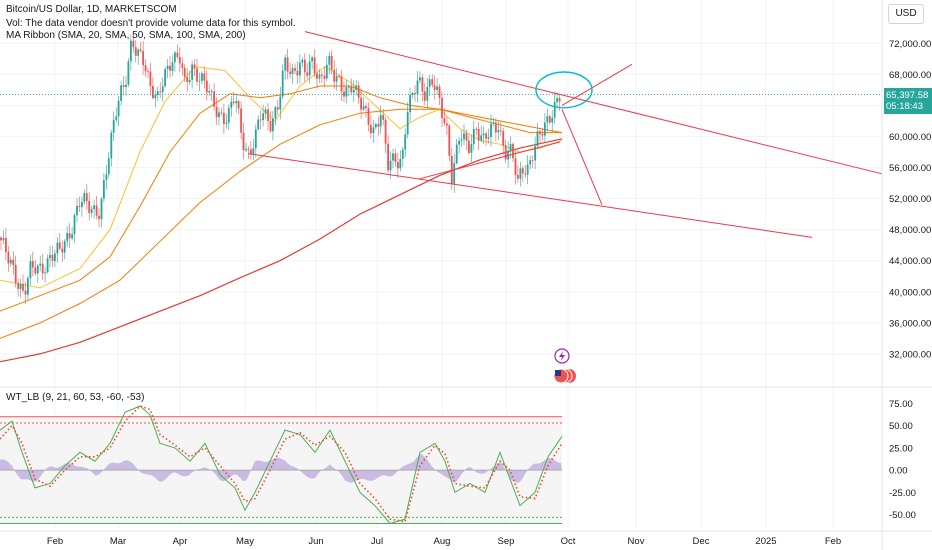 The width and height of the screenshot is (932, 550). I want to click on price-tick-0: 72,000.00, so click(910, 44).